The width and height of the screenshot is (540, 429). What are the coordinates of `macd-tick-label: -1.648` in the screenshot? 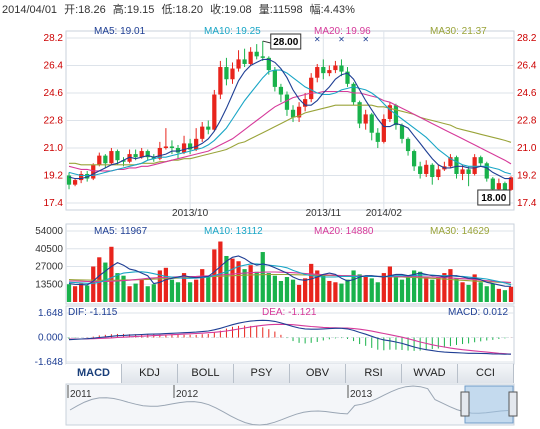 It's located at (49, 362).